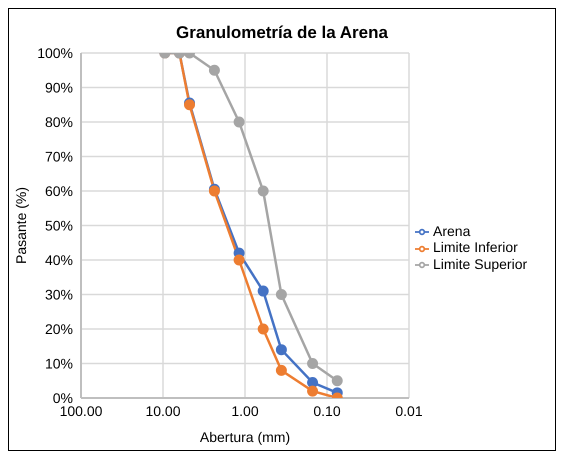  What do you see at coordinates (58, 328) in the screenshot?
I see `y-tick-label: 20%` at bounding box center [58, 328].